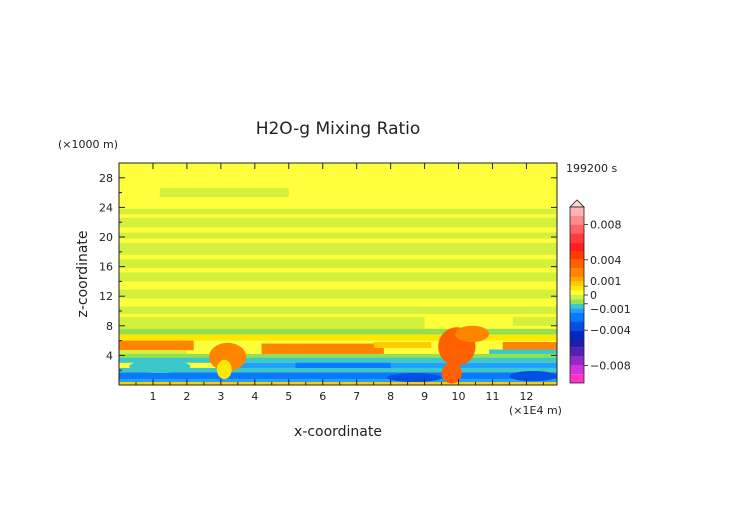  I want to click on y-tick-label: 16, so click(106, 267).